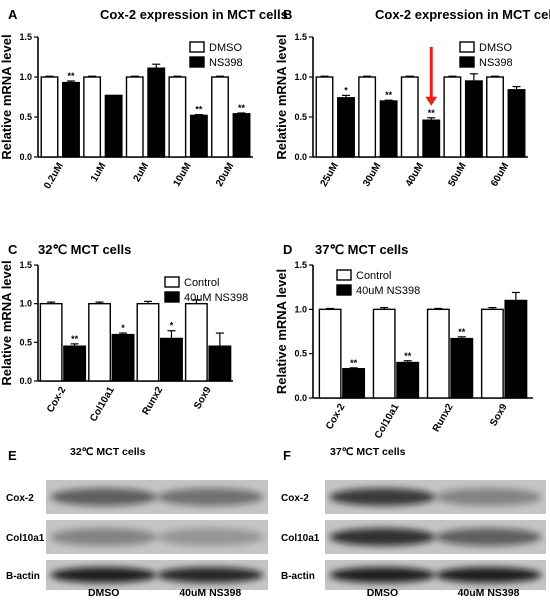 The width and height of the screenshot is (550, 605). I want to click on x-tick-label: Runx2, so click(152, 401).